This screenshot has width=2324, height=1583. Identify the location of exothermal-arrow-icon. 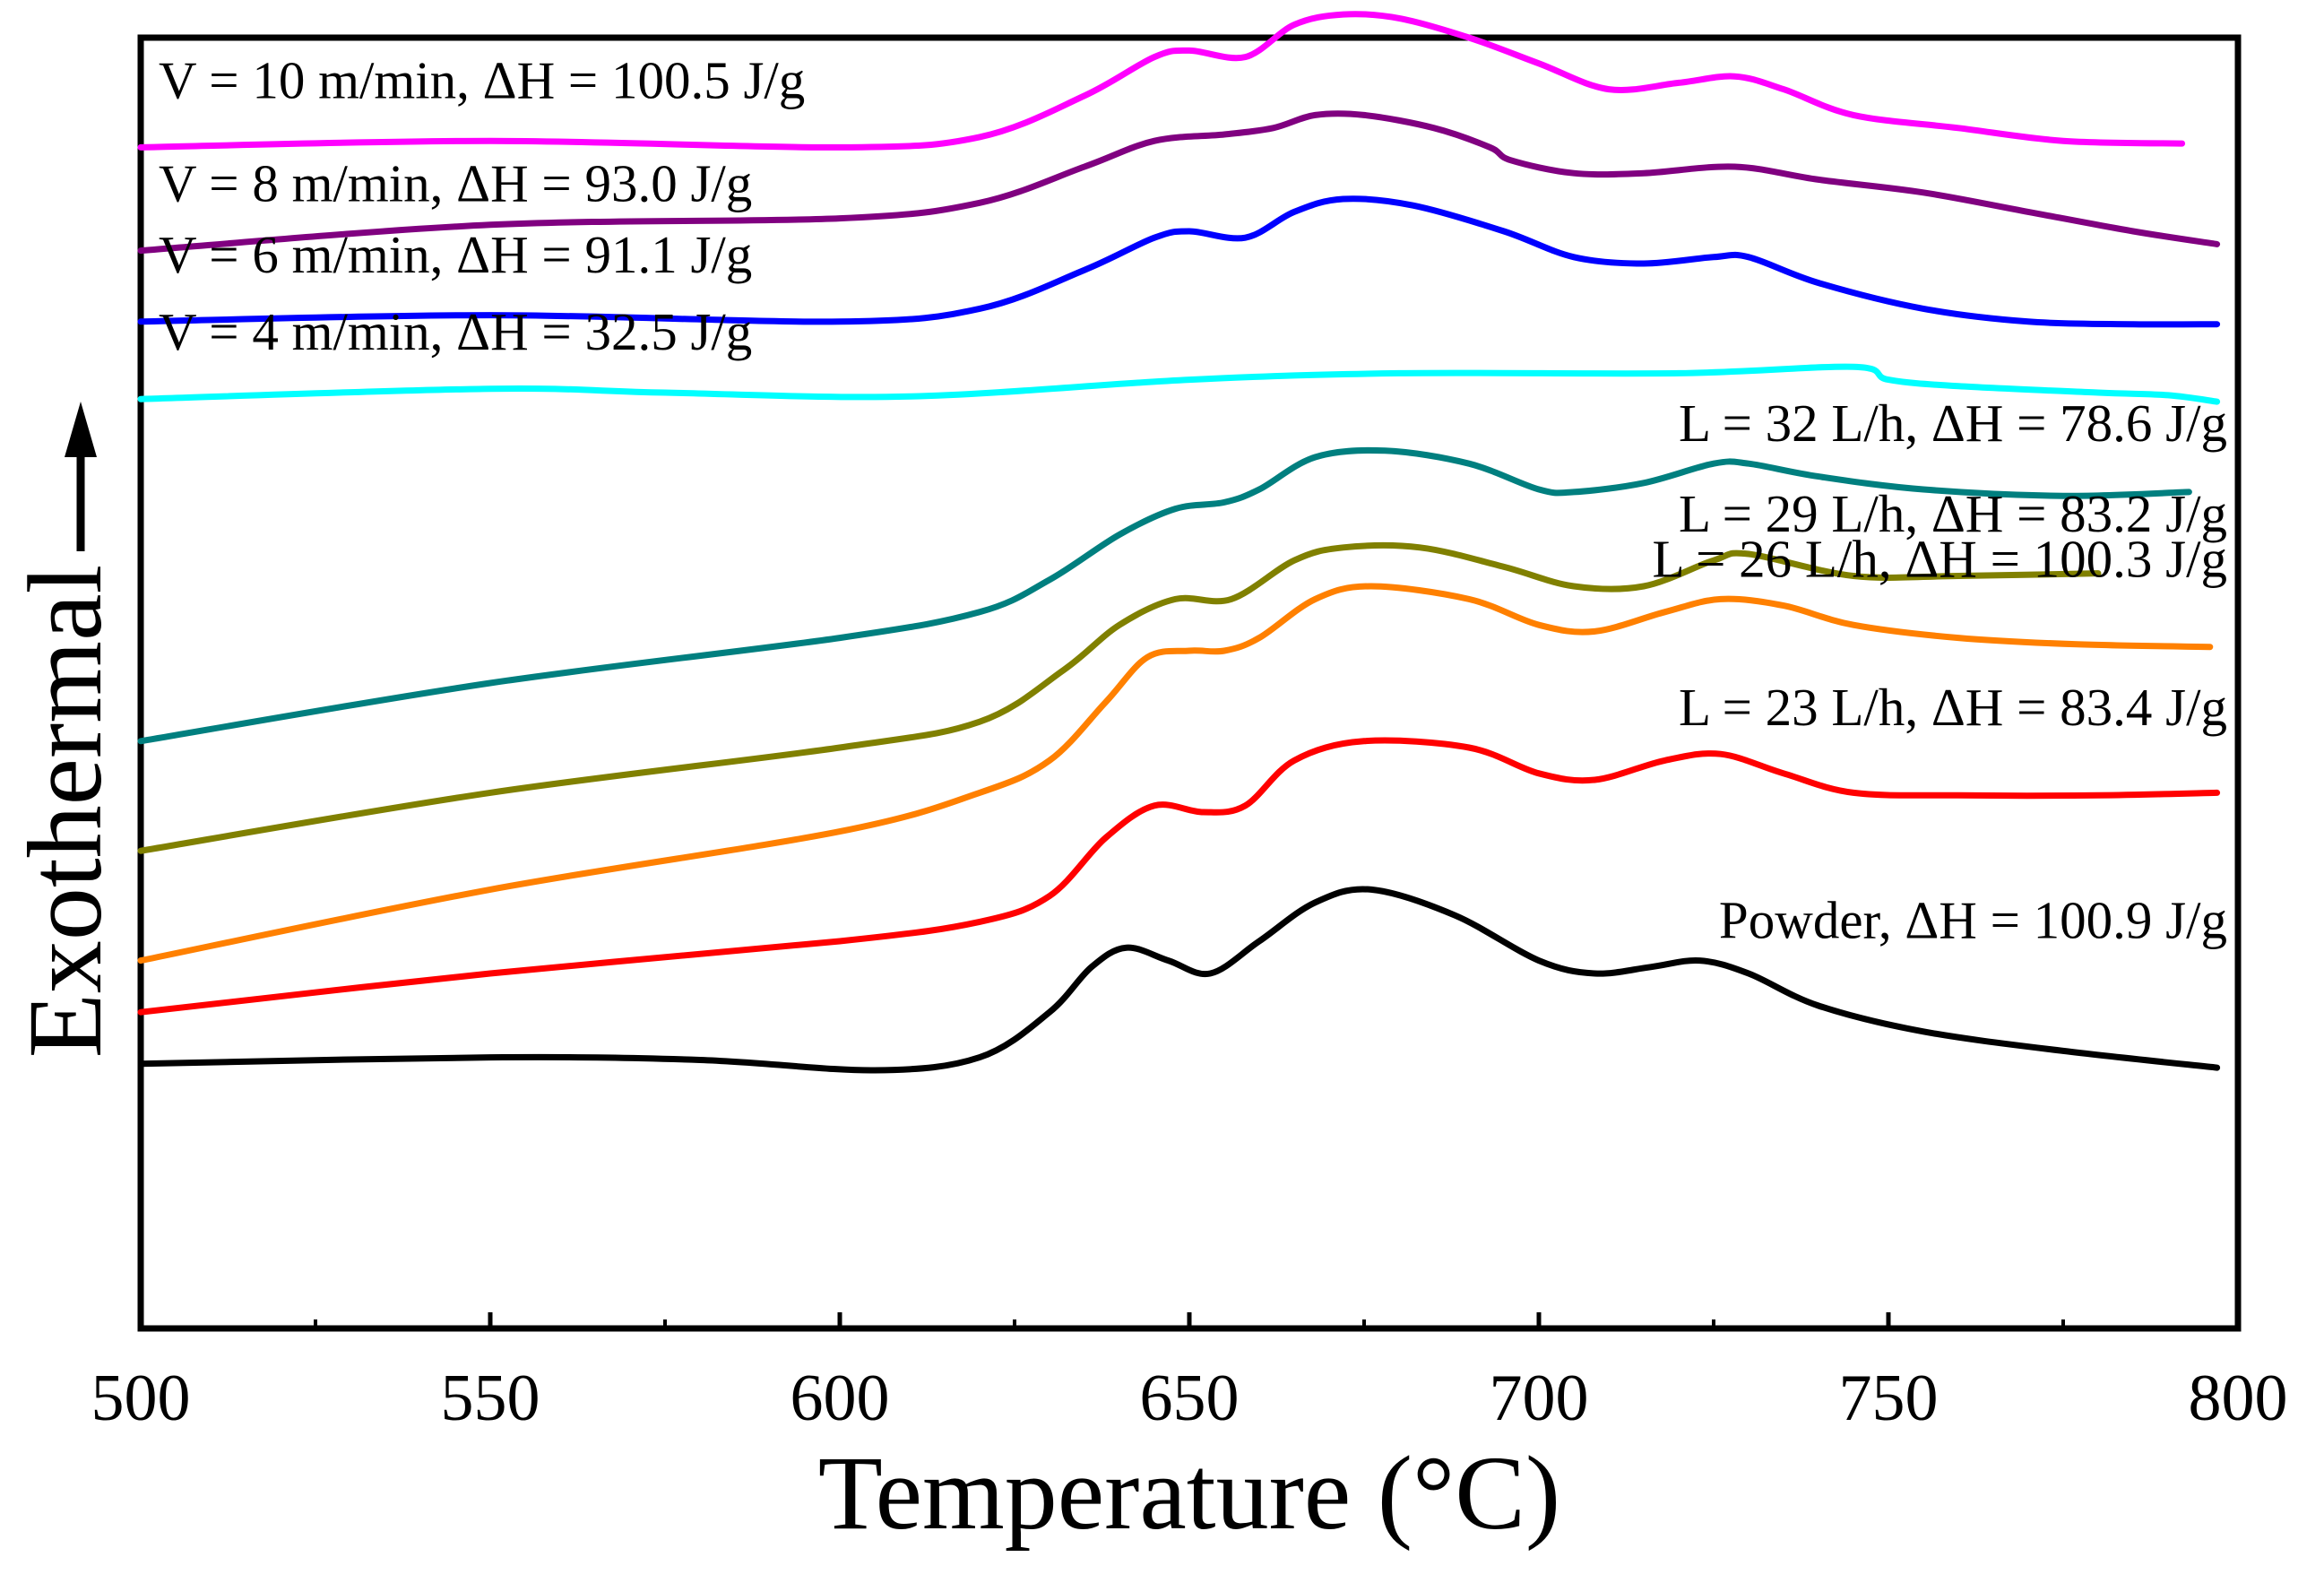
(81, 476).